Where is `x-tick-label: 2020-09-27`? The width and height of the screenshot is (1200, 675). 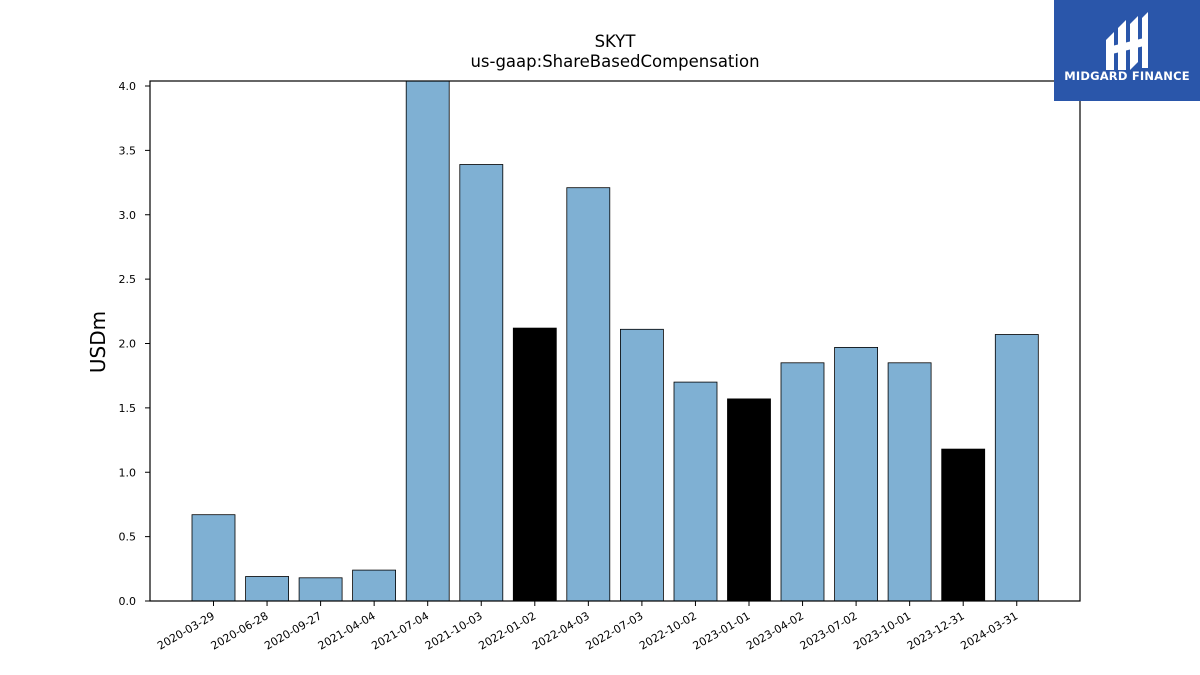
x-tick-label: 2020-09-27 is located at coordinates (293, 630).